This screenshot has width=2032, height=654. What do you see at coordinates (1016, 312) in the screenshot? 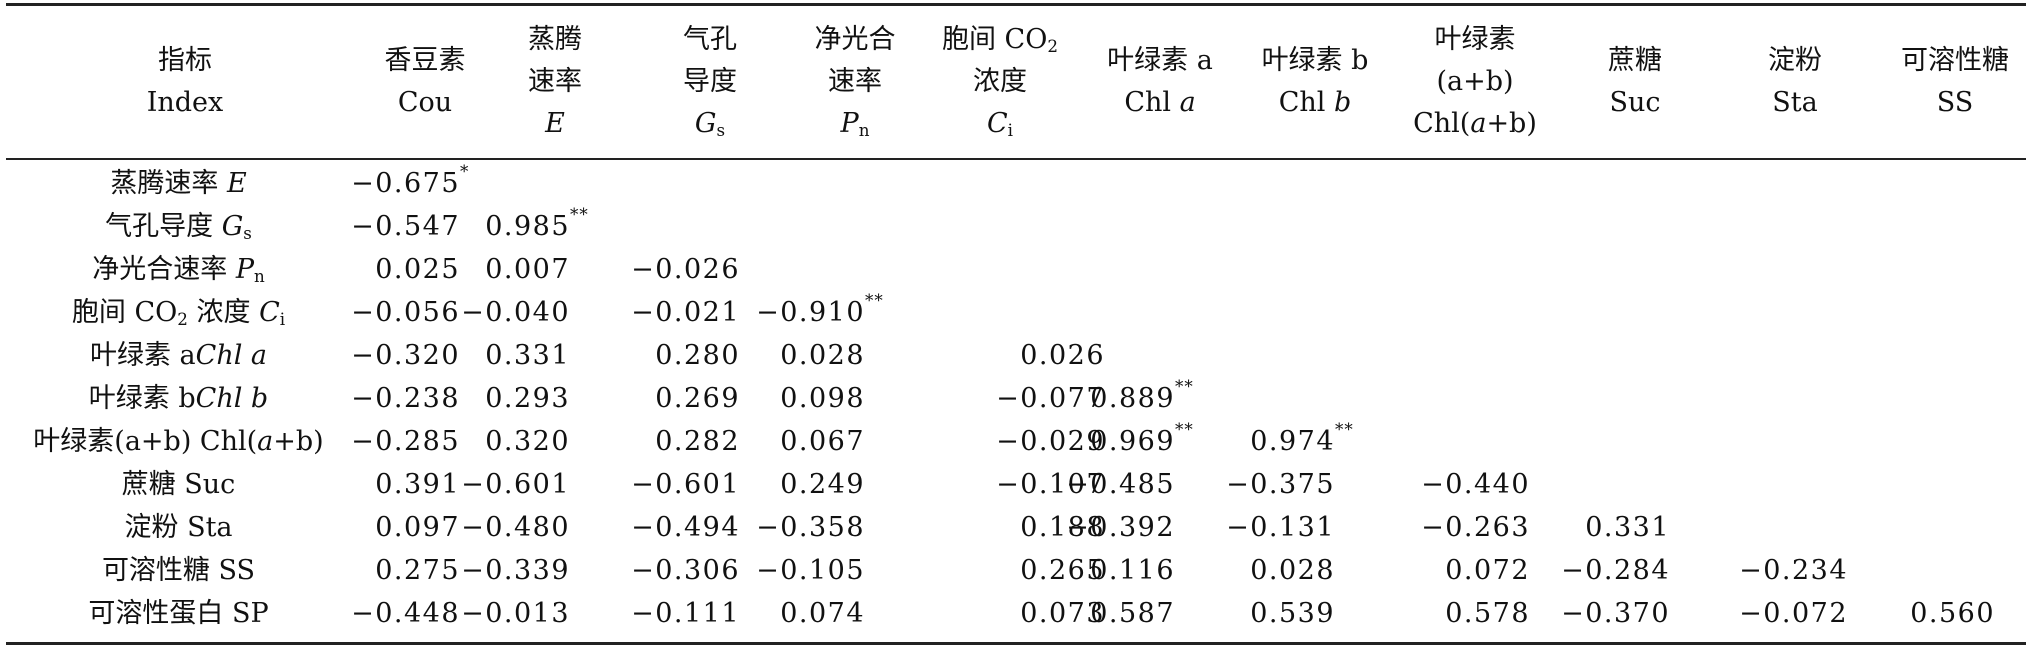
I see `table-row: 胞间 CO2 浓度 Ci −0.056 −0.040 −0.021 −0.910 **` at bounding box center [1016, 312].